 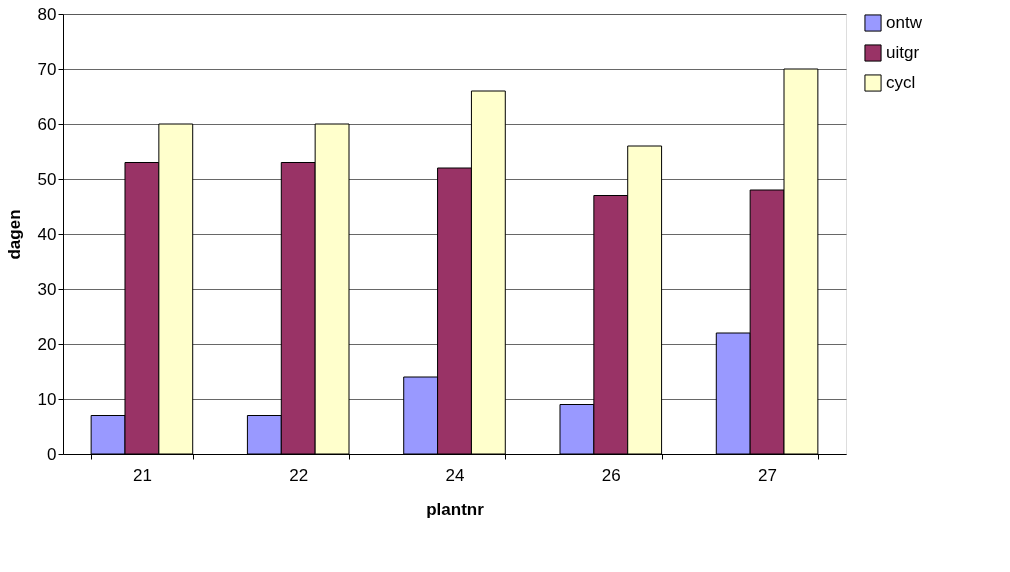 What do you see at coordinates (455, 475) in the screenshot?
I see `x-tick-label: 24` at bounding box center [455, 475].